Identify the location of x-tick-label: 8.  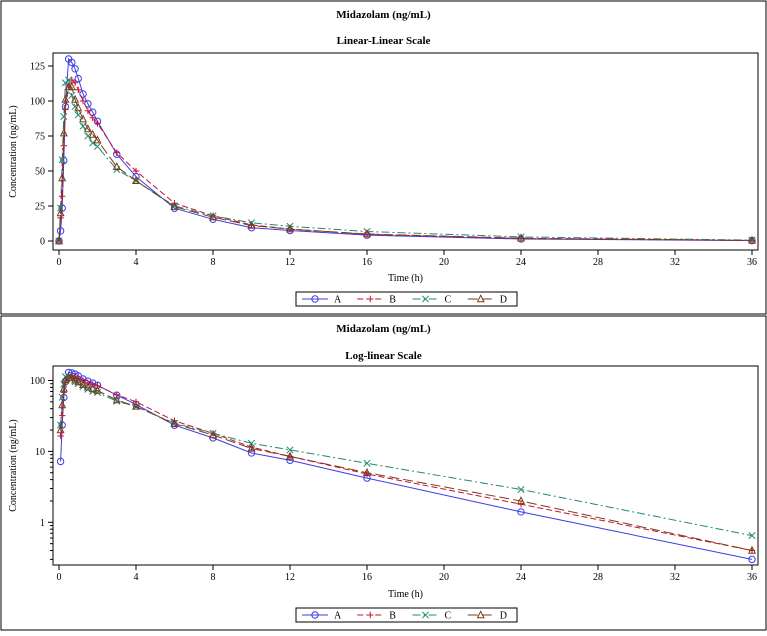
(213, 577).